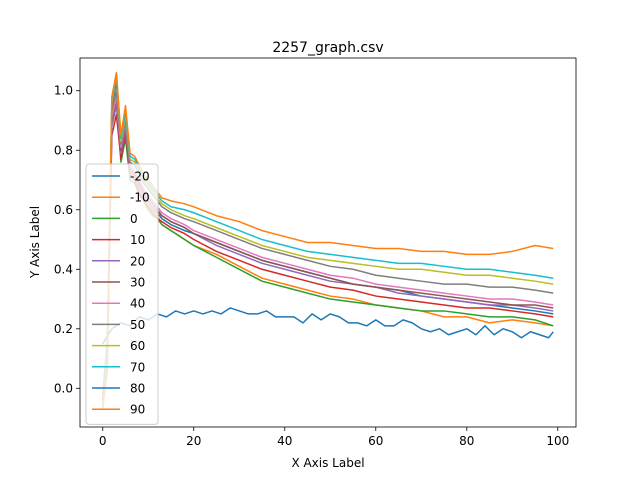  Describe the element at coordinates (63, 150) in the screenshot. I see `y-tick-label: 0.8` at that location.